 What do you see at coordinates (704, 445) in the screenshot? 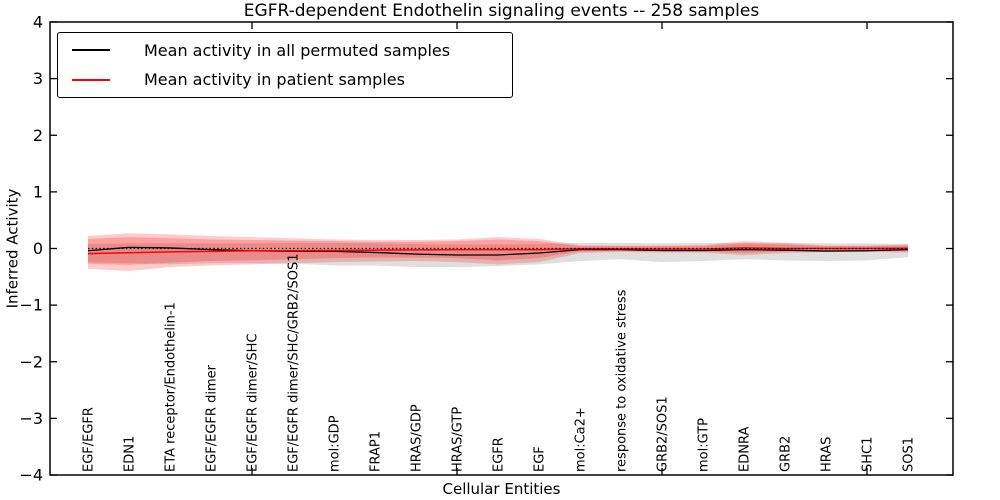
I see `x-category-label: mol:GTP` at bounding box center [704, 445].